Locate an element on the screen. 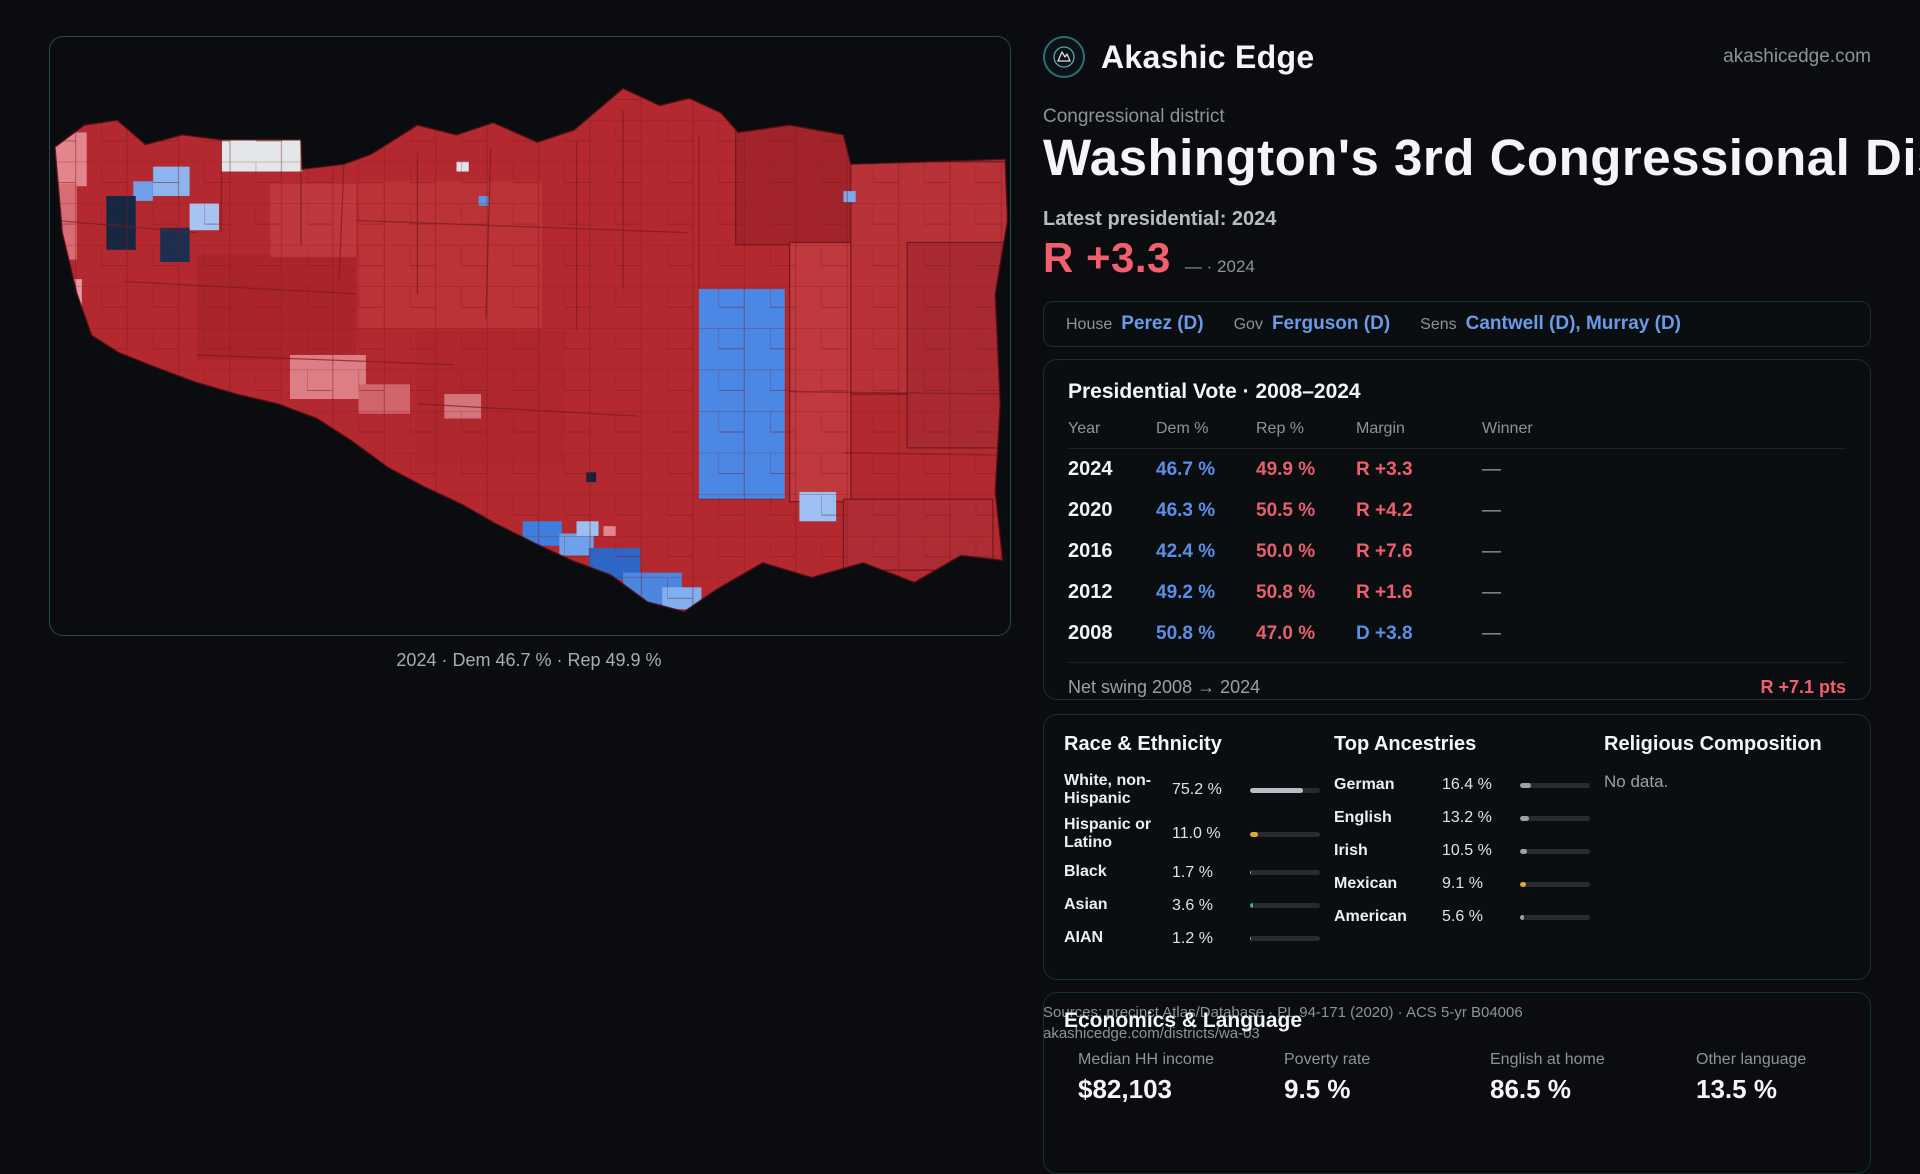  margin-cell: D +3.8 is located at coordinates (1384, 633).